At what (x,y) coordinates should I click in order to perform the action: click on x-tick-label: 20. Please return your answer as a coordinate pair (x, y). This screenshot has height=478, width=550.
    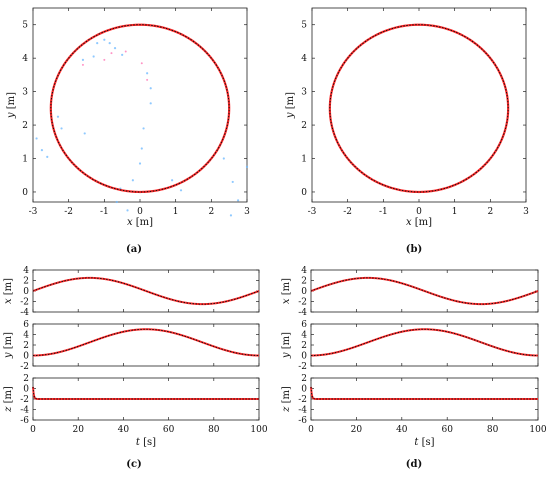
    Looking at the image, I should click on (78, 430).